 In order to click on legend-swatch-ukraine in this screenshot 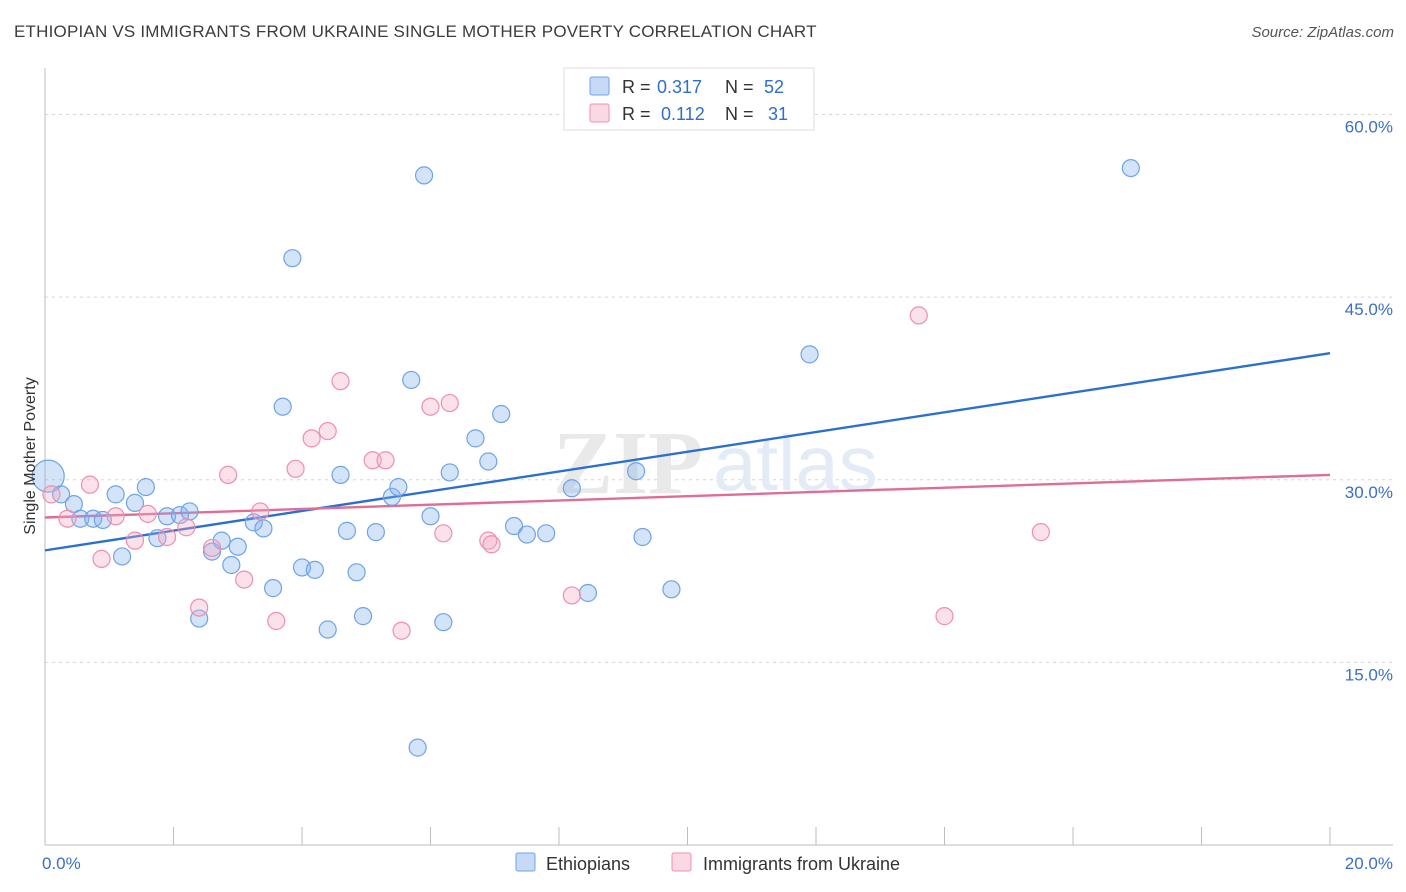, I will do `click(599, 113)`.